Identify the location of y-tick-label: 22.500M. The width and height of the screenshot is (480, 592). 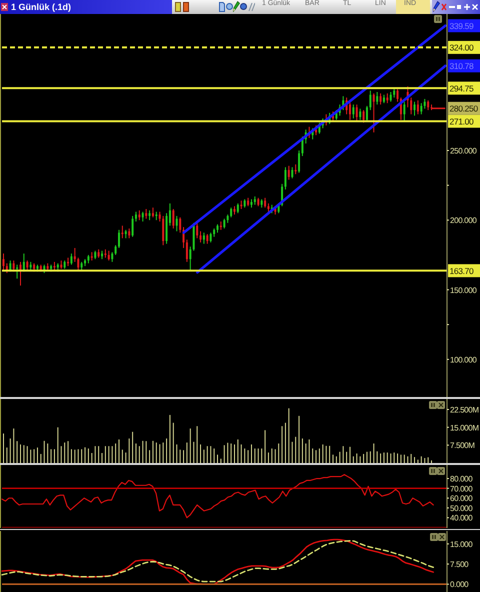
(465, 409).